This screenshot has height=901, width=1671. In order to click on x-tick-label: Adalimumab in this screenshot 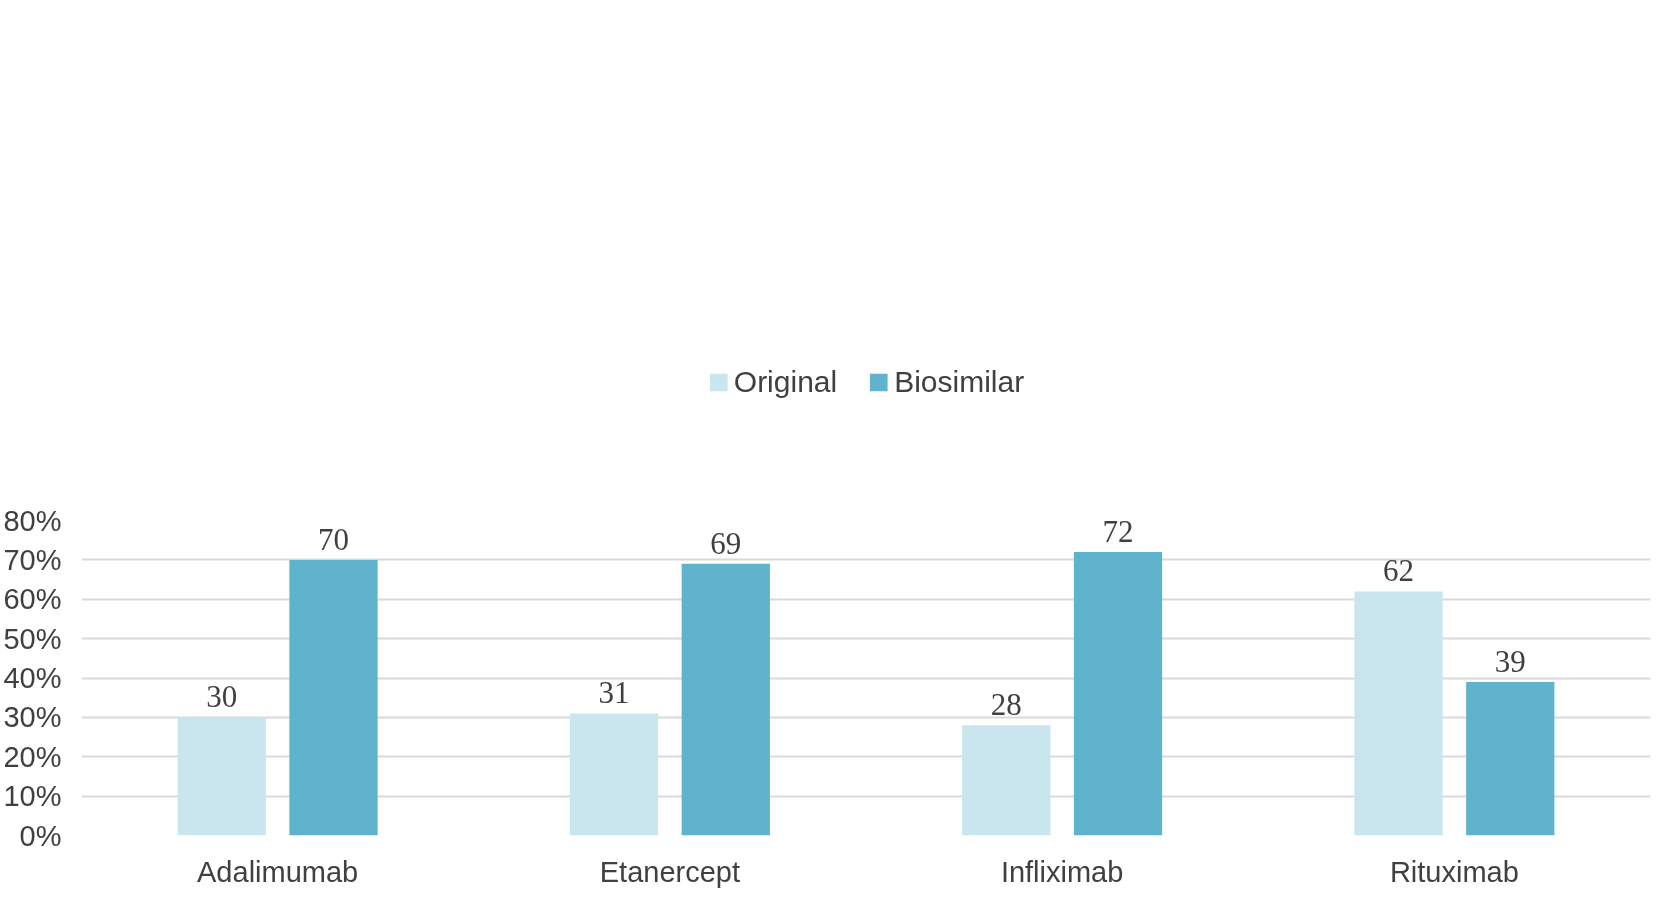, I will do `click(278, 871)`.